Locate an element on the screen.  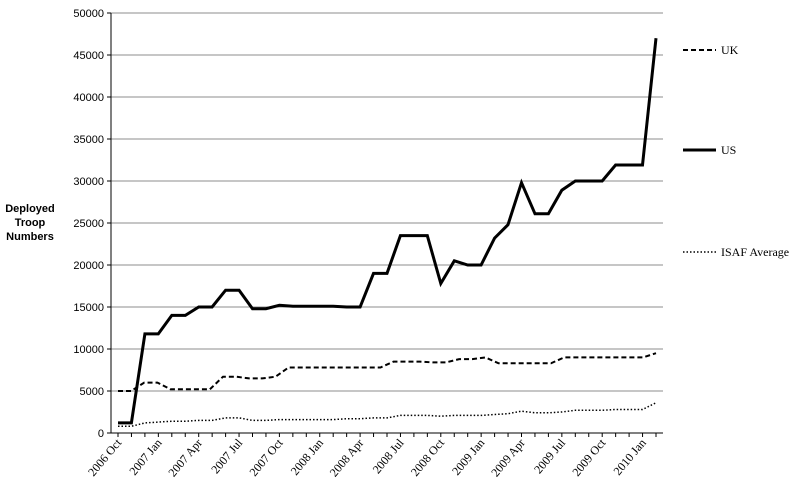
legend-label: UK is located at coordinates (730, 50).